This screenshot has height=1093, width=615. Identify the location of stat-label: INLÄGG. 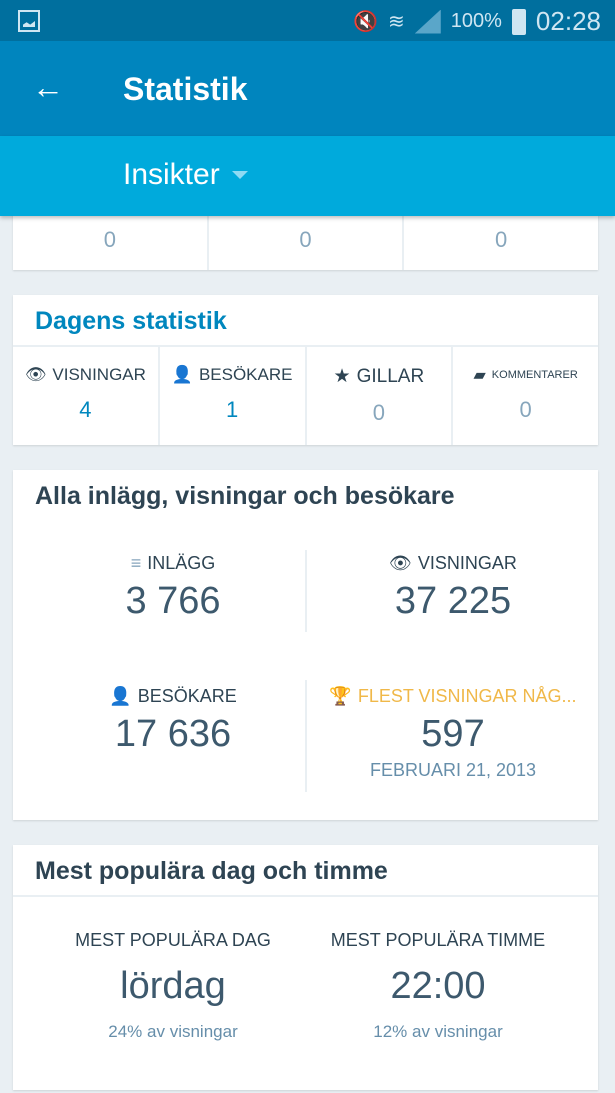
(181, 563).